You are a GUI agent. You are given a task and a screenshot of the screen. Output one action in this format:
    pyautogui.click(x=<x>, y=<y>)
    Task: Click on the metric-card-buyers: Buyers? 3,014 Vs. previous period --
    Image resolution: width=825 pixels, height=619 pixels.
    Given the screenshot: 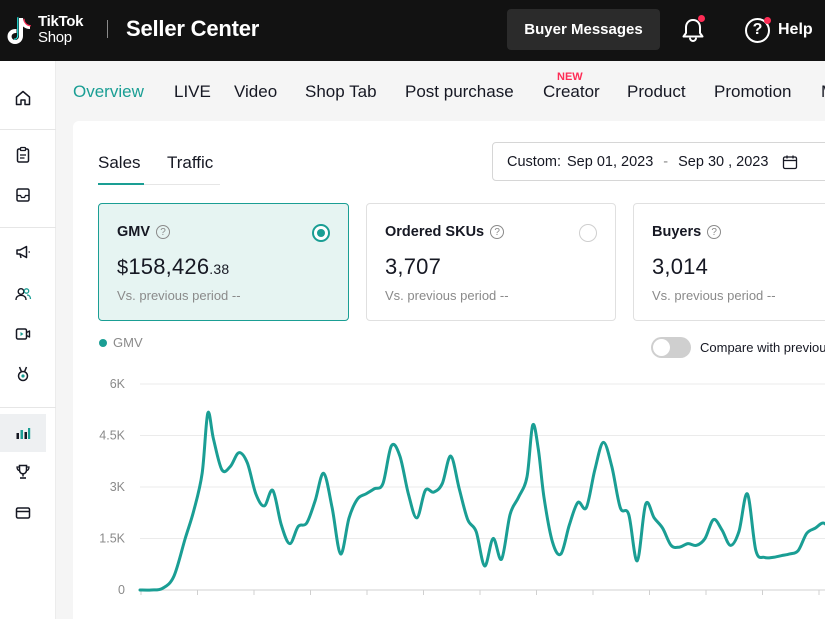 What is the action you would take?
    pyautogui.click(x=729, y=262)
    